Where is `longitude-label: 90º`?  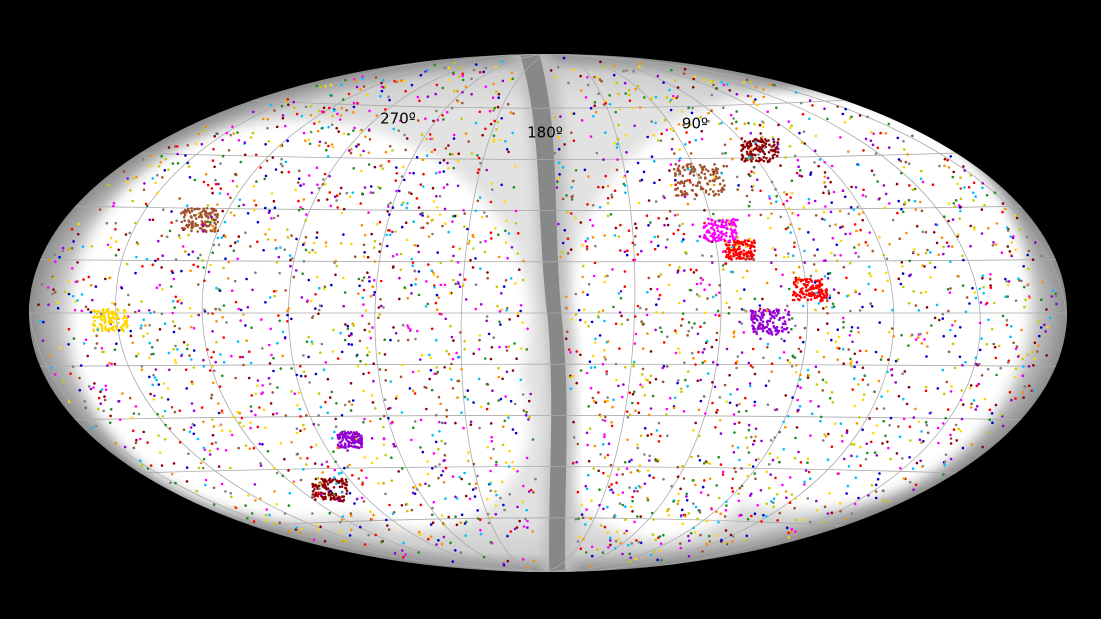
longitude-label: 90º is located at coordinates (695, 124).